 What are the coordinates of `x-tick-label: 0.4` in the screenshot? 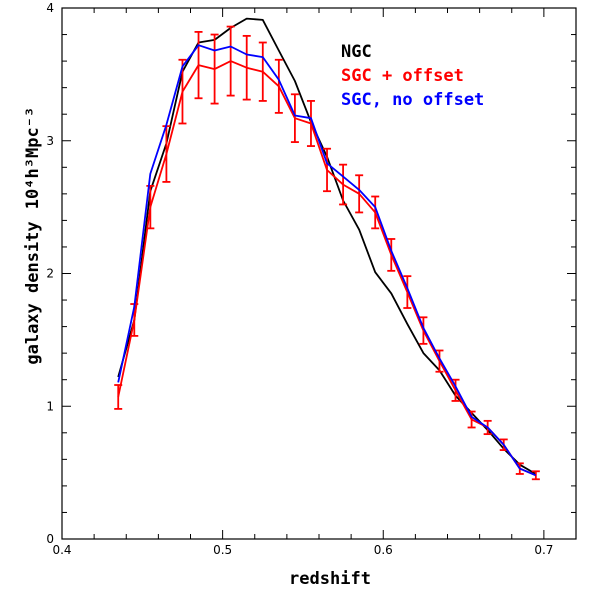 It's located at (61, 550).